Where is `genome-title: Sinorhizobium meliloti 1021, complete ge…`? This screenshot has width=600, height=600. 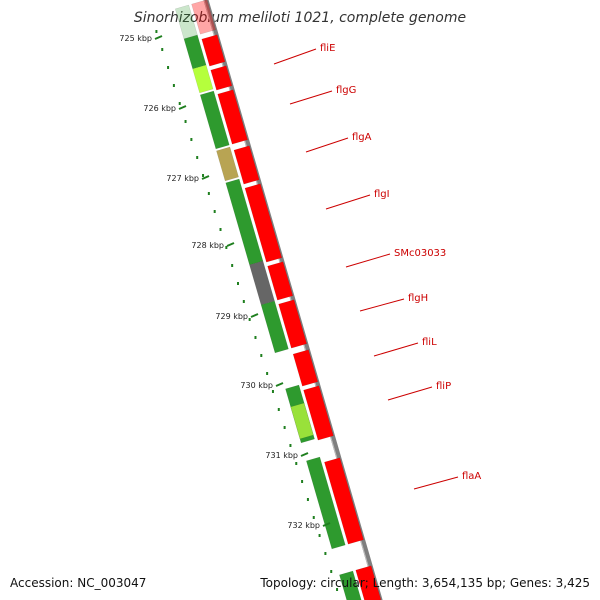 genome-title: Sinorhizobium meliloti 1021, complete ge… is located at coordinates (300, 18).